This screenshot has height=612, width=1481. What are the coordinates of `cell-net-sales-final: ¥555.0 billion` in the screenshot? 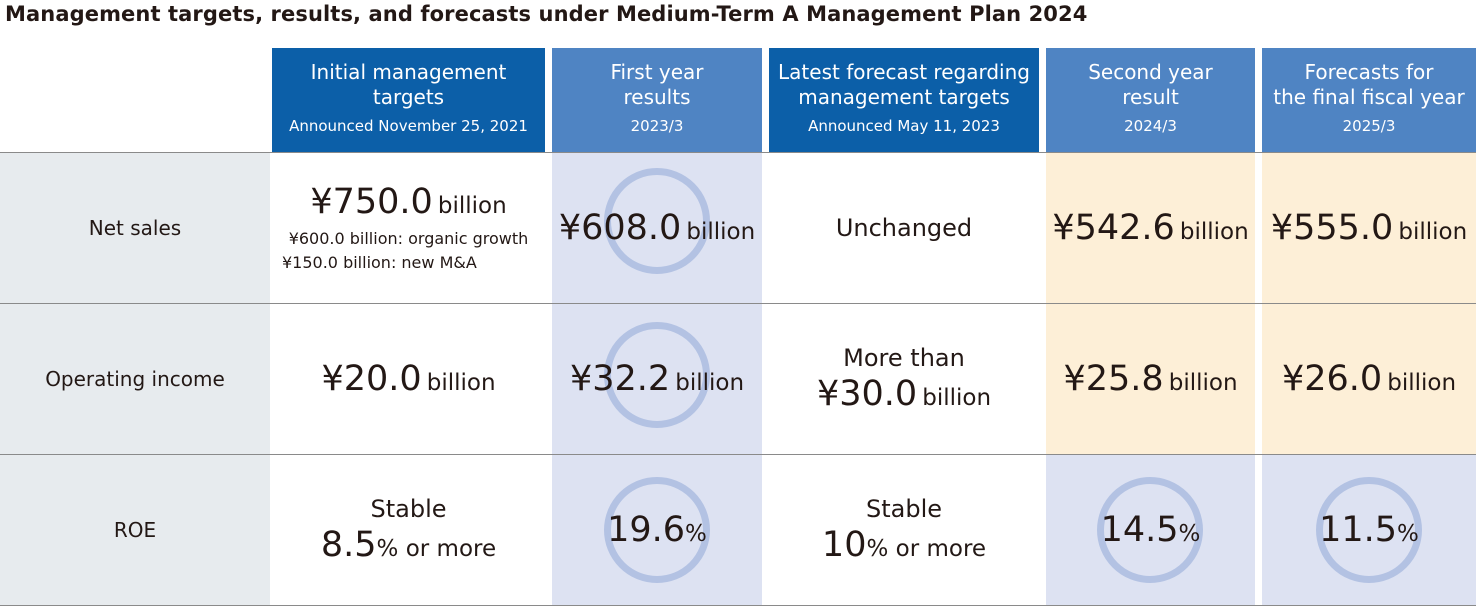 It's located at (1369, 228).